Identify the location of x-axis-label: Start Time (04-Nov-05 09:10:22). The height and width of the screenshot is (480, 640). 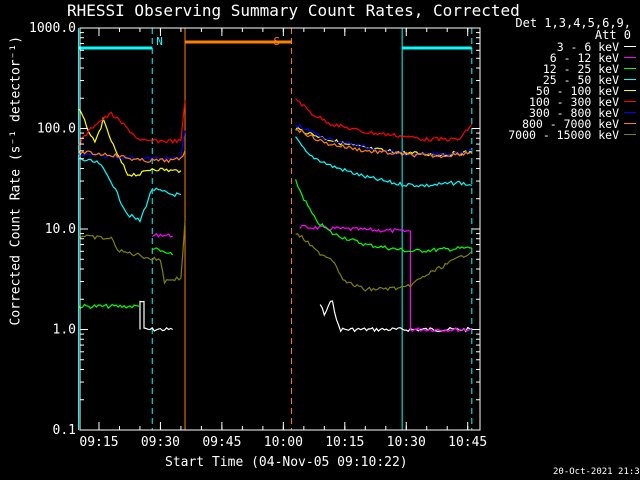
(286, 462).